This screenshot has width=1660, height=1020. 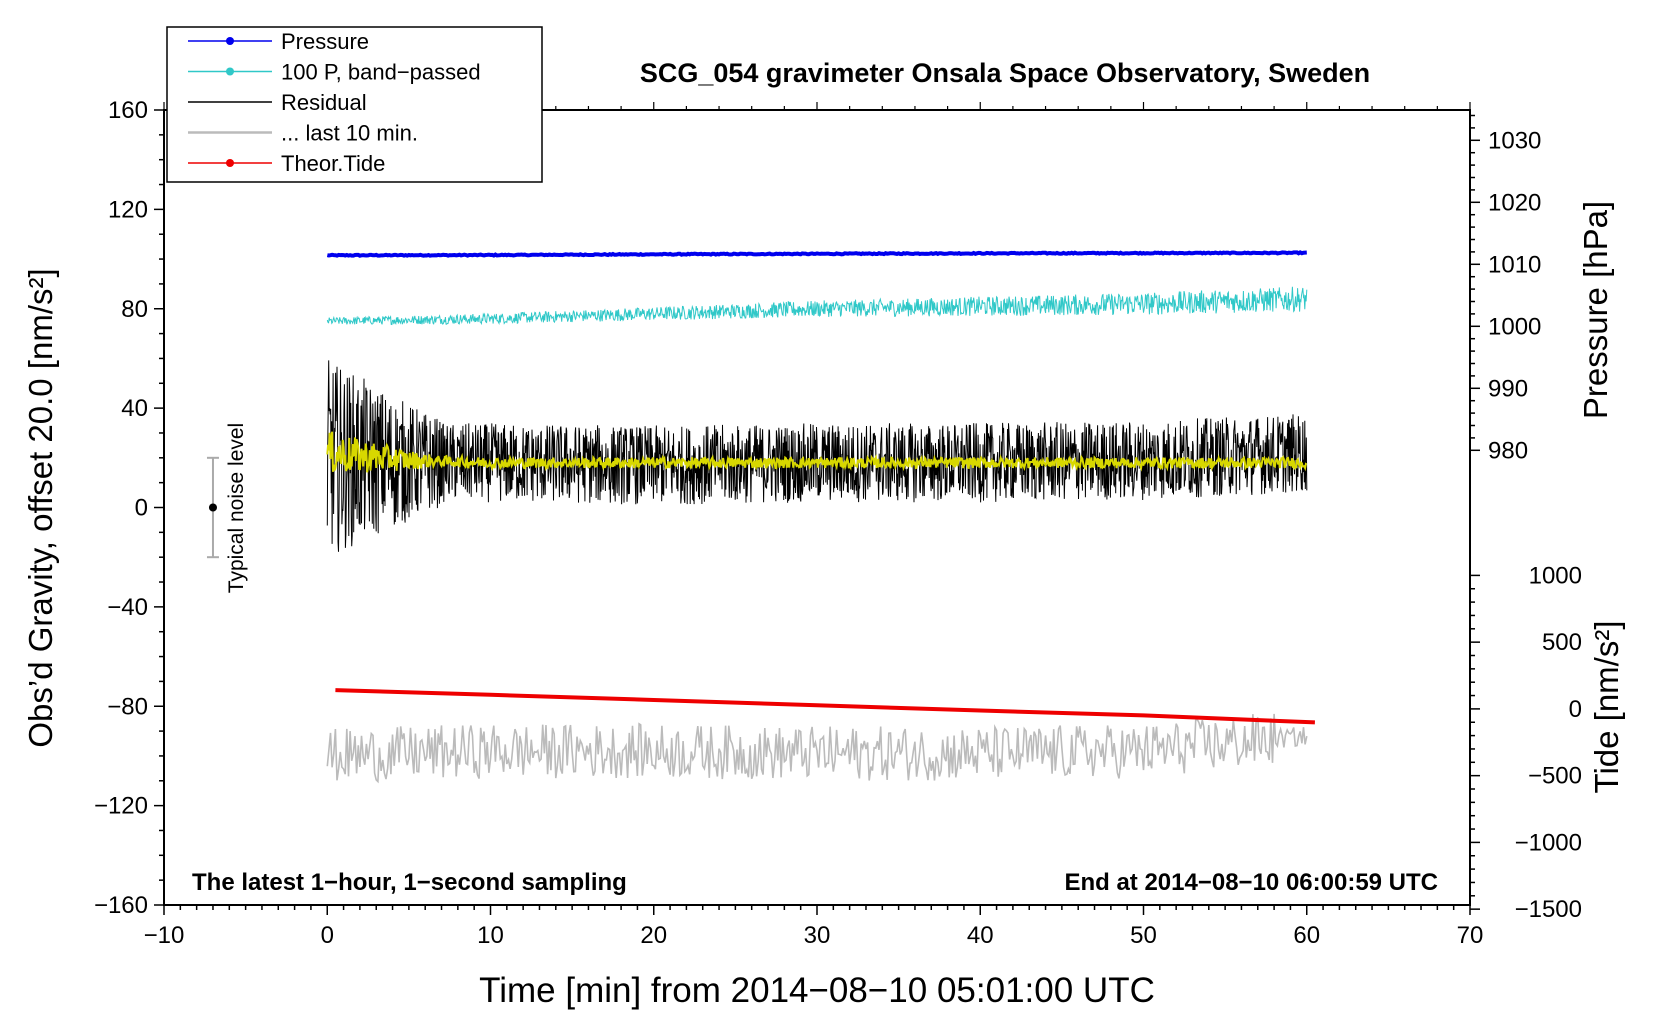 I want to click on noise-bar, so click(x=212, y=507).